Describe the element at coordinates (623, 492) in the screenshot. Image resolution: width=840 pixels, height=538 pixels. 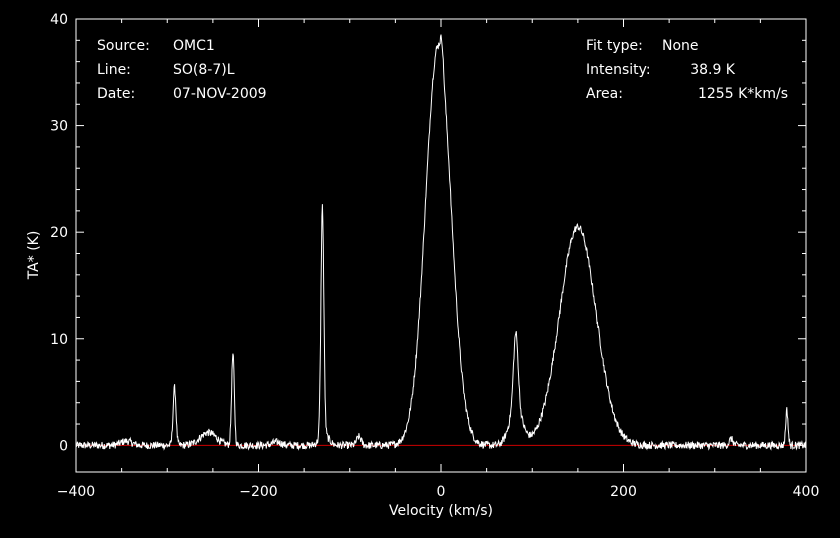
I see `x-tick-label: 200` at that location.